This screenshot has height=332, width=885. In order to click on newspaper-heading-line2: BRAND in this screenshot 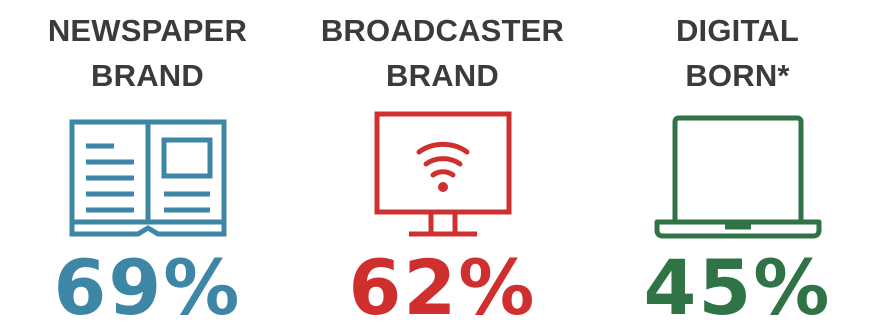, I will do `click(147, 75)`.